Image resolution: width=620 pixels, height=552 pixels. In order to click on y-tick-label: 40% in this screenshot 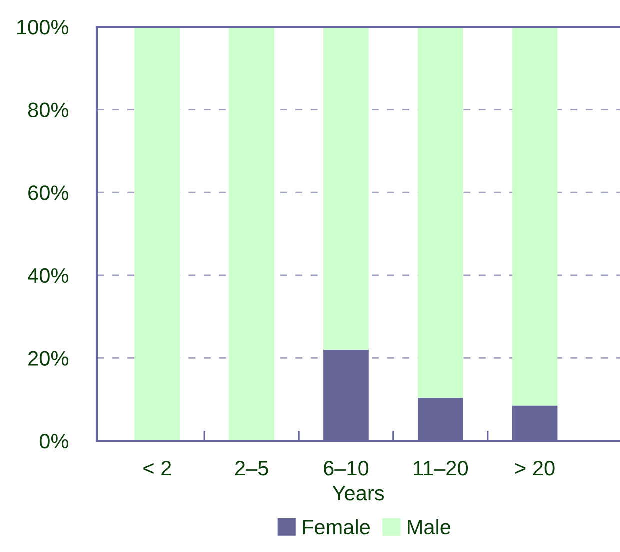, I will do `click(48, 276)`.